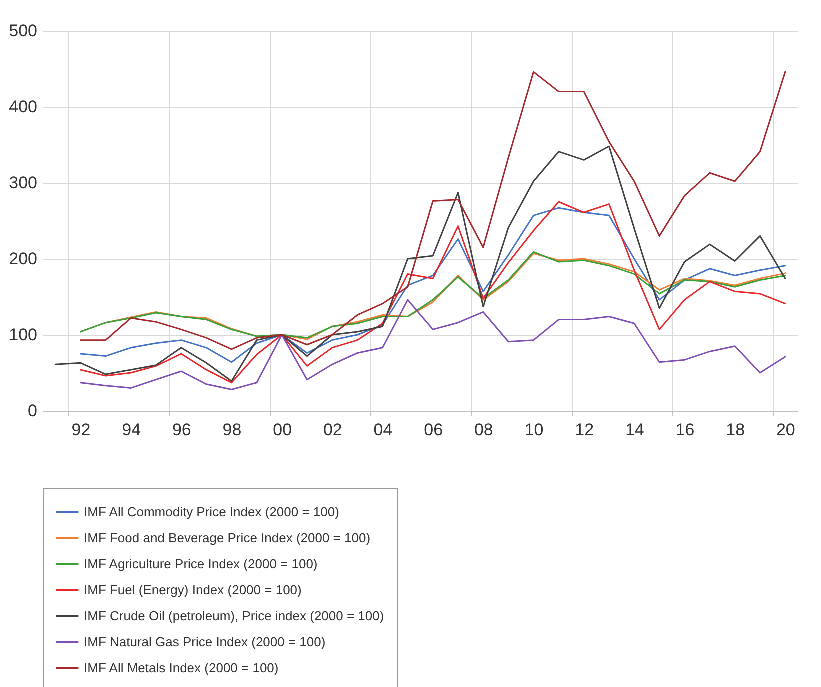  Describe the element at coordinates (23, 183) in the screenshot. I see `y-tick-label: 300` at that location.